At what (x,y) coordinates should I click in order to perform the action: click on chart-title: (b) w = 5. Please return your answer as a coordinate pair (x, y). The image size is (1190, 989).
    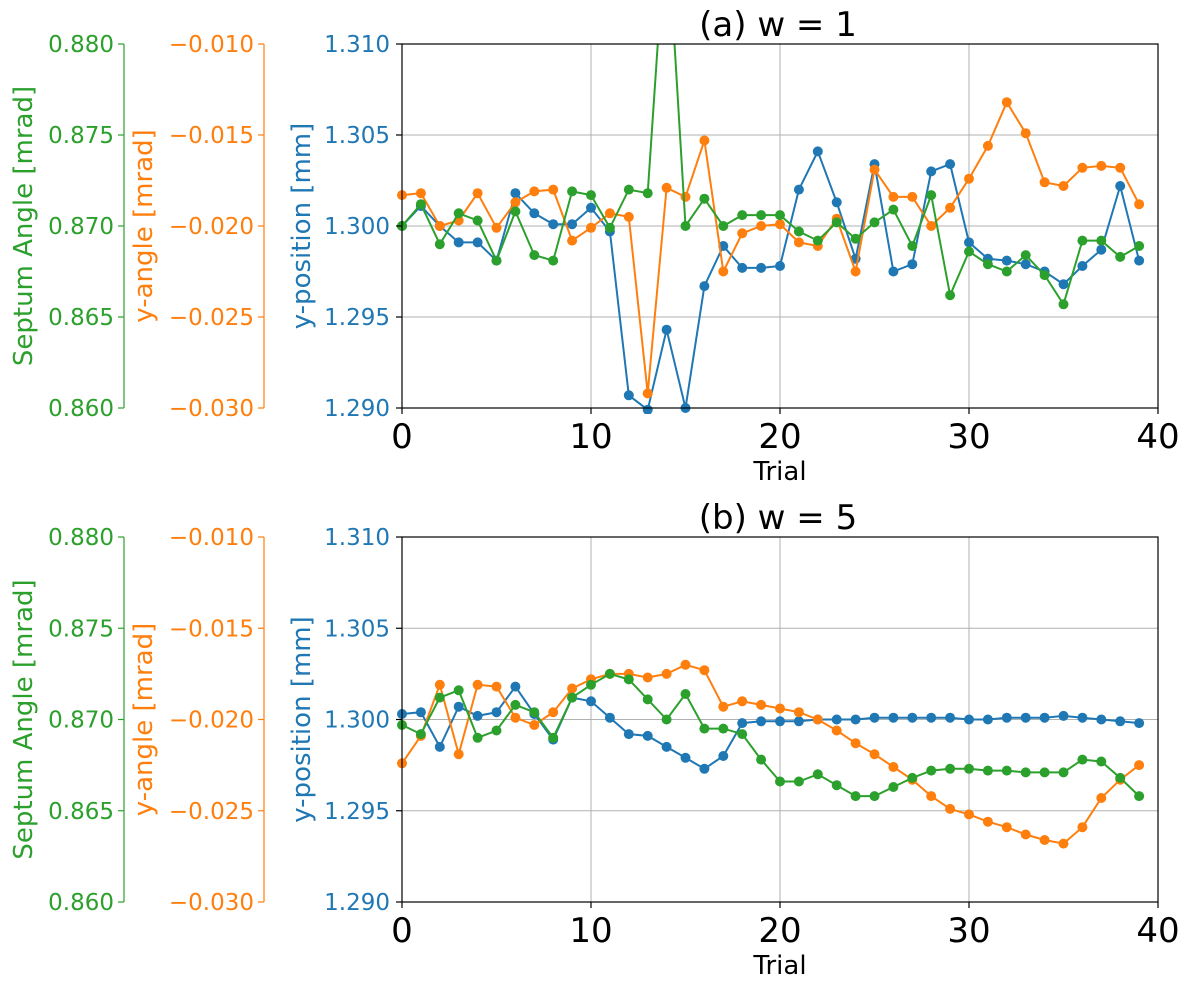
    Looking at the image, I should click on (778, 518).